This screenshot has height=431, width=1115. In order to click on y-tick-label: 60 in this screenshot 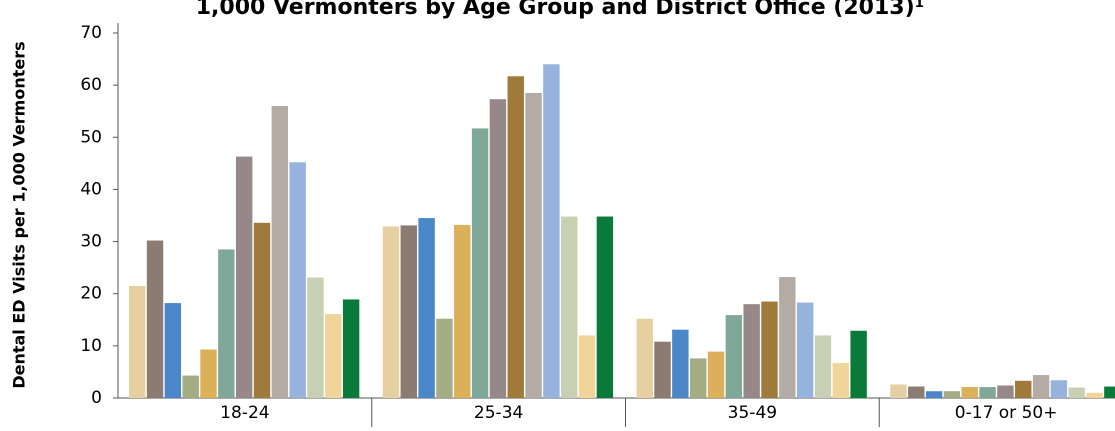, I will do `click(91, 85)`.